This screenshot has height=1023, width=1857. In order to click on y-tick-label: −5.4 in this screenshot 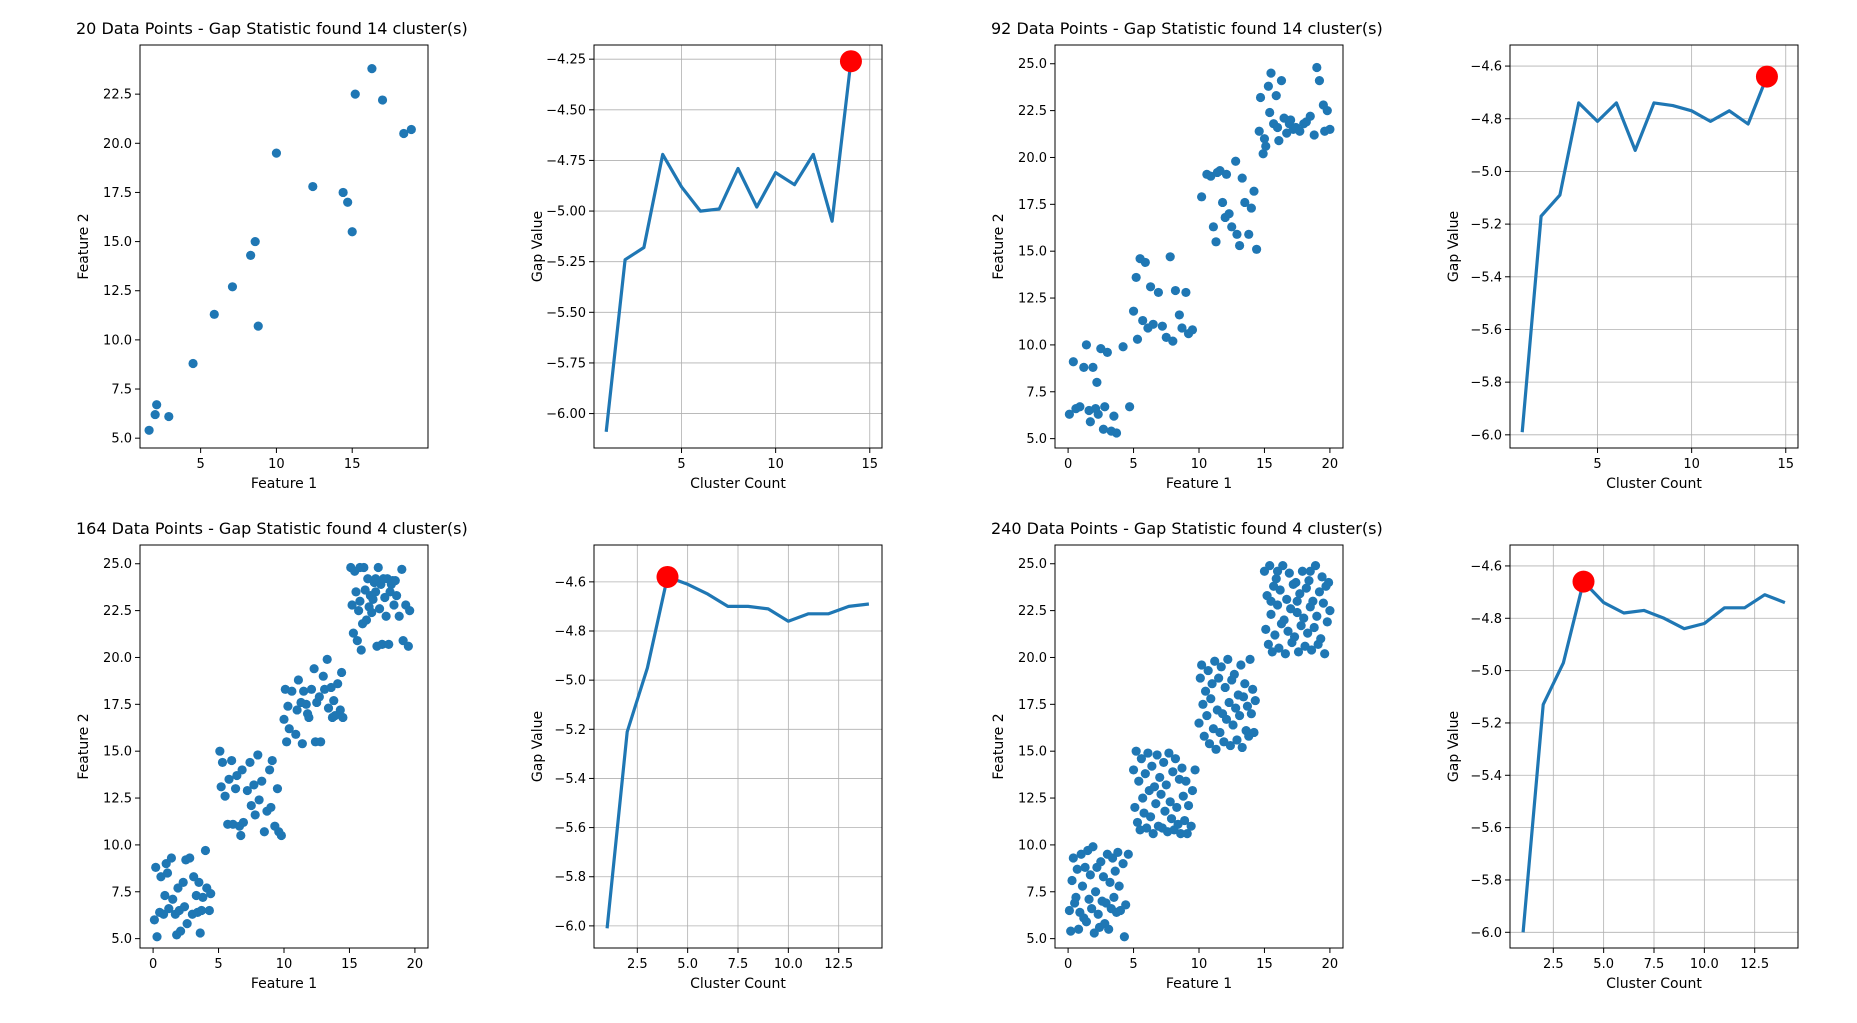, I will do `click(1486, 776)`.